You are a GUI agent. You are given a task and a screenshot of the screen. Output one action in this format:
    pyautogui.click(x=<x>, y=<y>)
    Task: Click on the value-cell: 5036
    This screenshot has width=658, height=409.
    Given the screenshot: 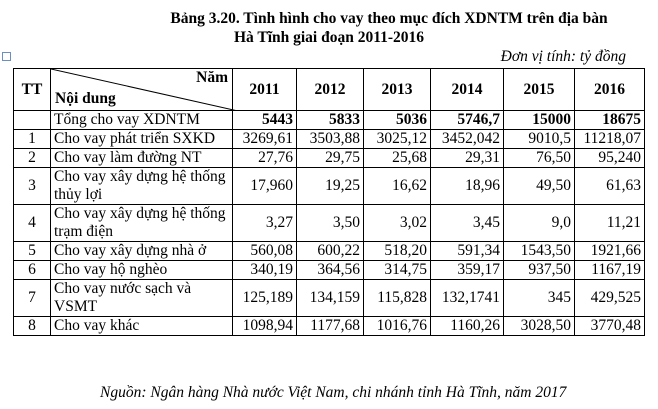 What is the action you would take?
    pyautogui.click(x=397, y=120)
    